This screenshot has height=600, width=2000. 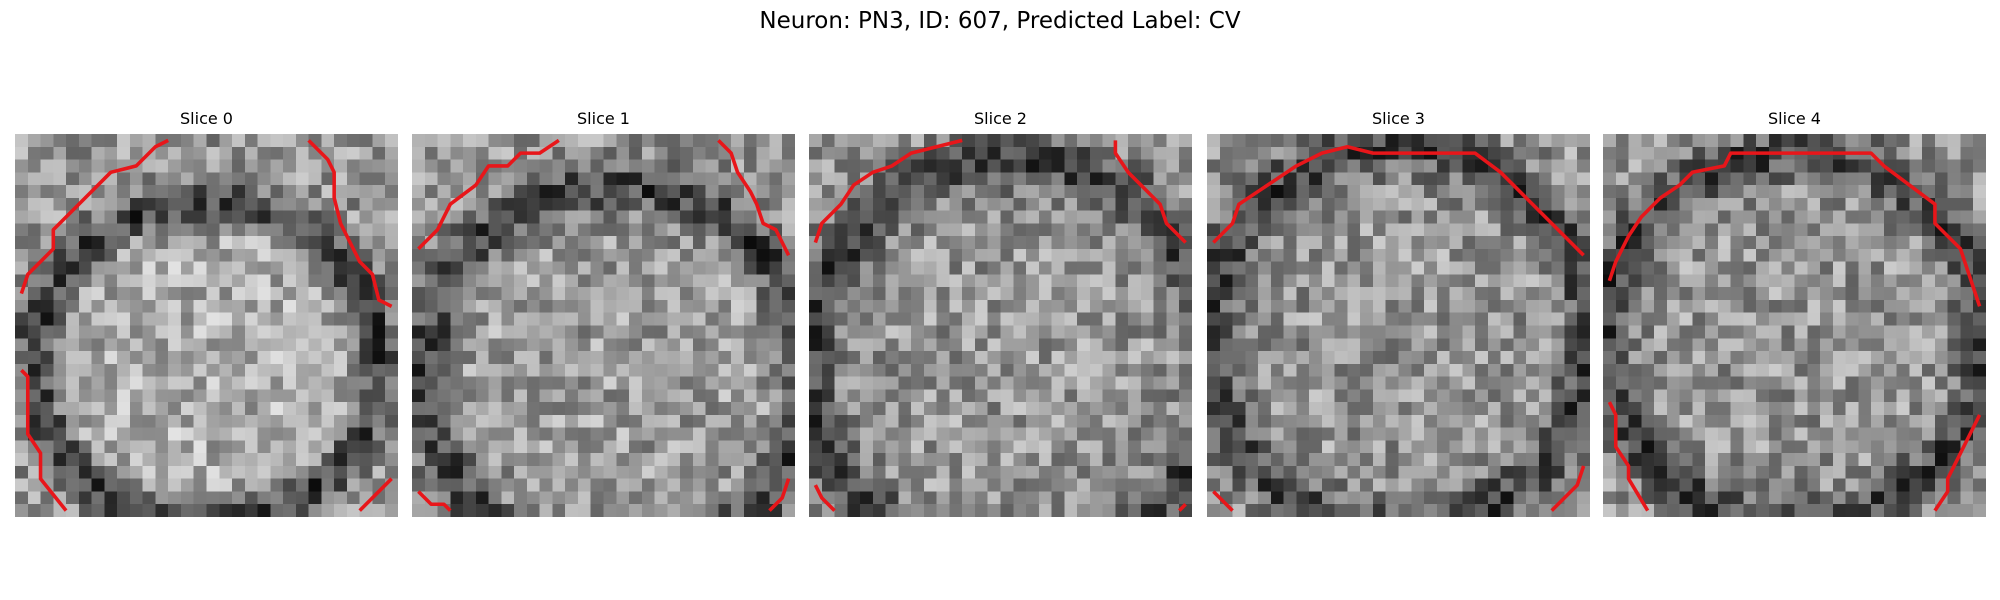 I want to click on slice-panel: Slice 0, so click(x=206, y=312).